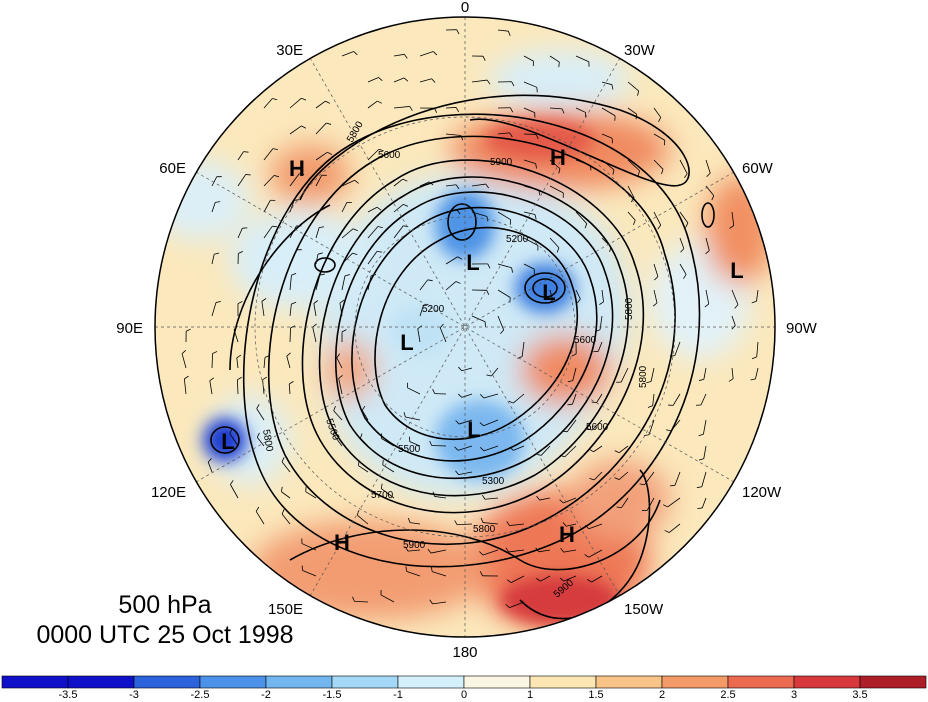  I want to click on lon-label-120e: 120E, so click(168, 492).